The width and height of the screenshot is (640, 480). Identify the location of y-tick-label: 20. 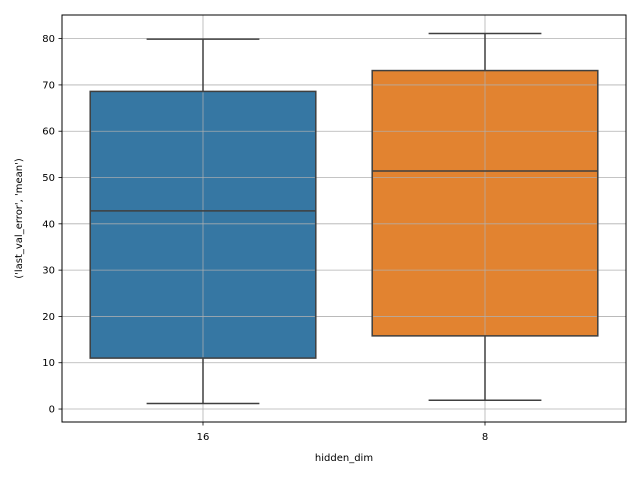
(48, 317).